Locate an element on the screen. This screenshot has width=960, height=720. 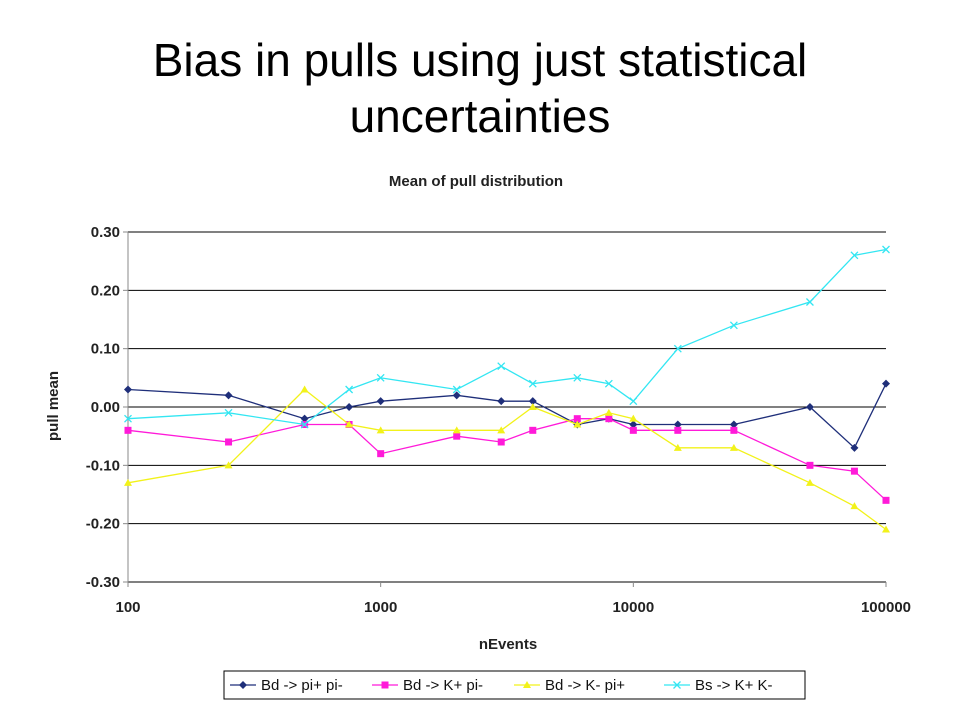
x-tick-label: 100000 is located at coordinates (886, 607).